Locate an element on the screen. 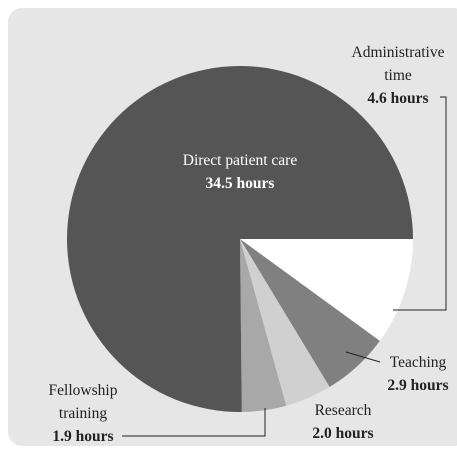 The image size is (457, 456). slice-label: Direct patient care 34.5 hours is located at coordinates (240, 172).